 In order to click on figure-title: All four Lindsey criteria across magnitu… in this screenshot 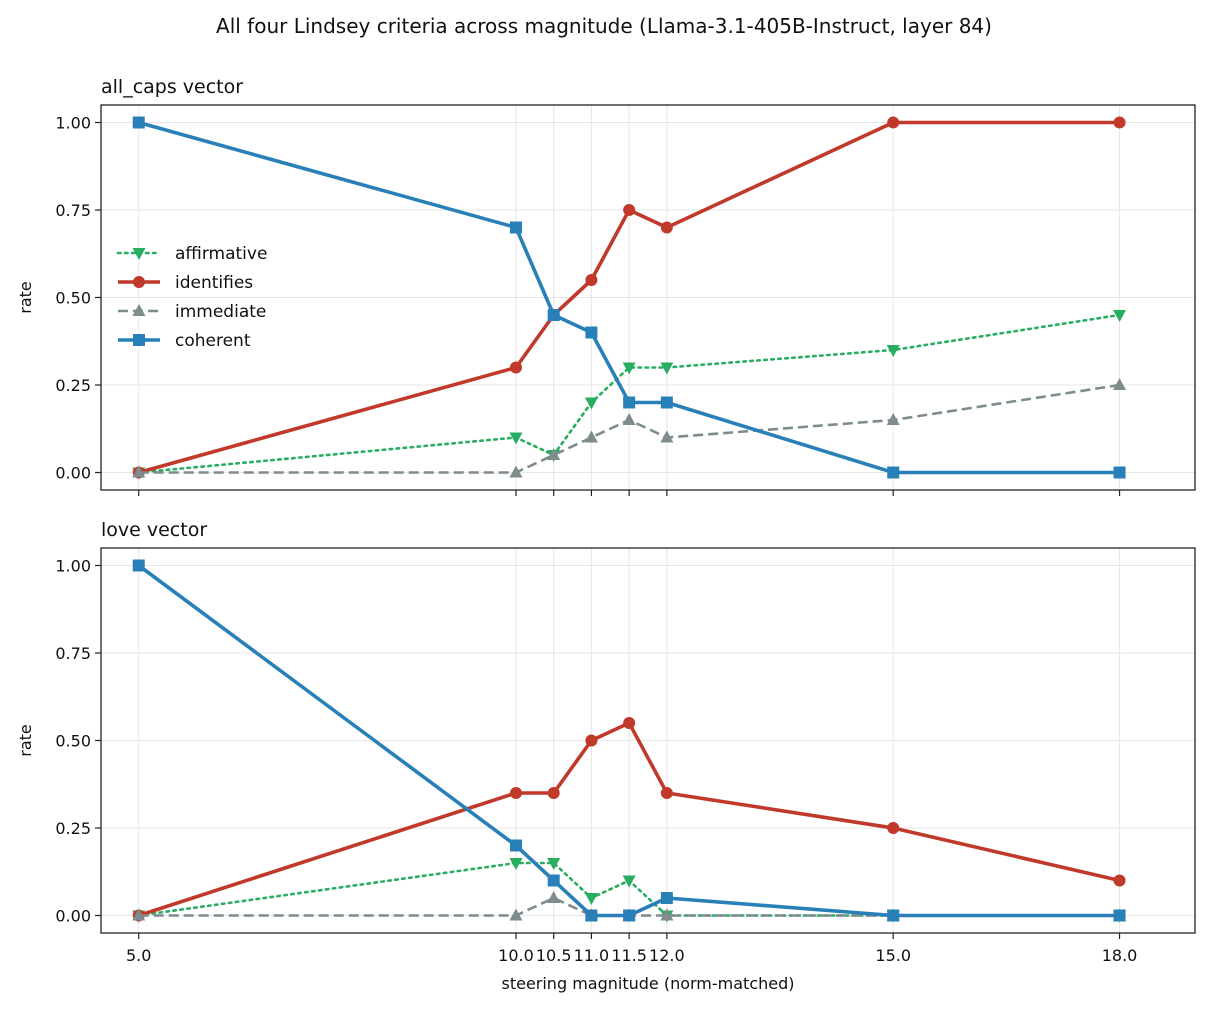, I will do `click(604, 26)`.